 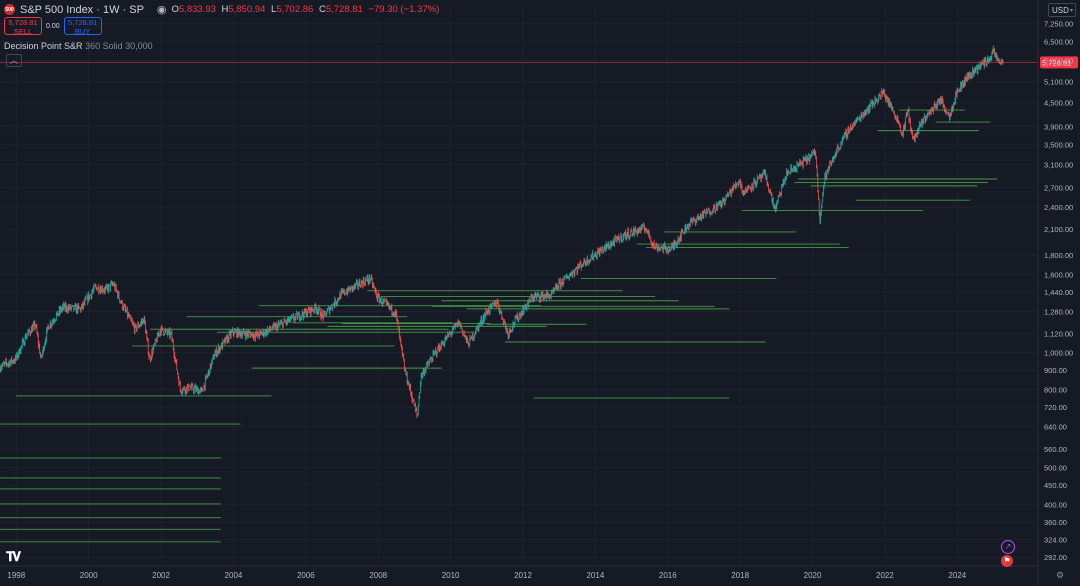 What do you see at coordinates (1055, 390) in the screenshot?
I see `y-tick-label: 800.00` at bounding box center [1055, 390].